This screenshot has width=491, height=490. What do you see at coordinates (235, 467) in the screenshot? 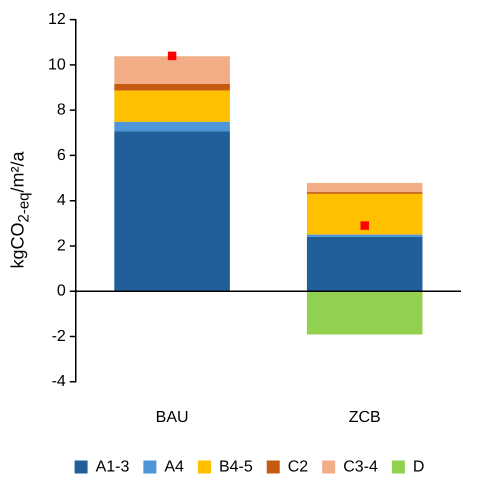
I see `legend-label: B4-5` at bounding box center [235, 467].